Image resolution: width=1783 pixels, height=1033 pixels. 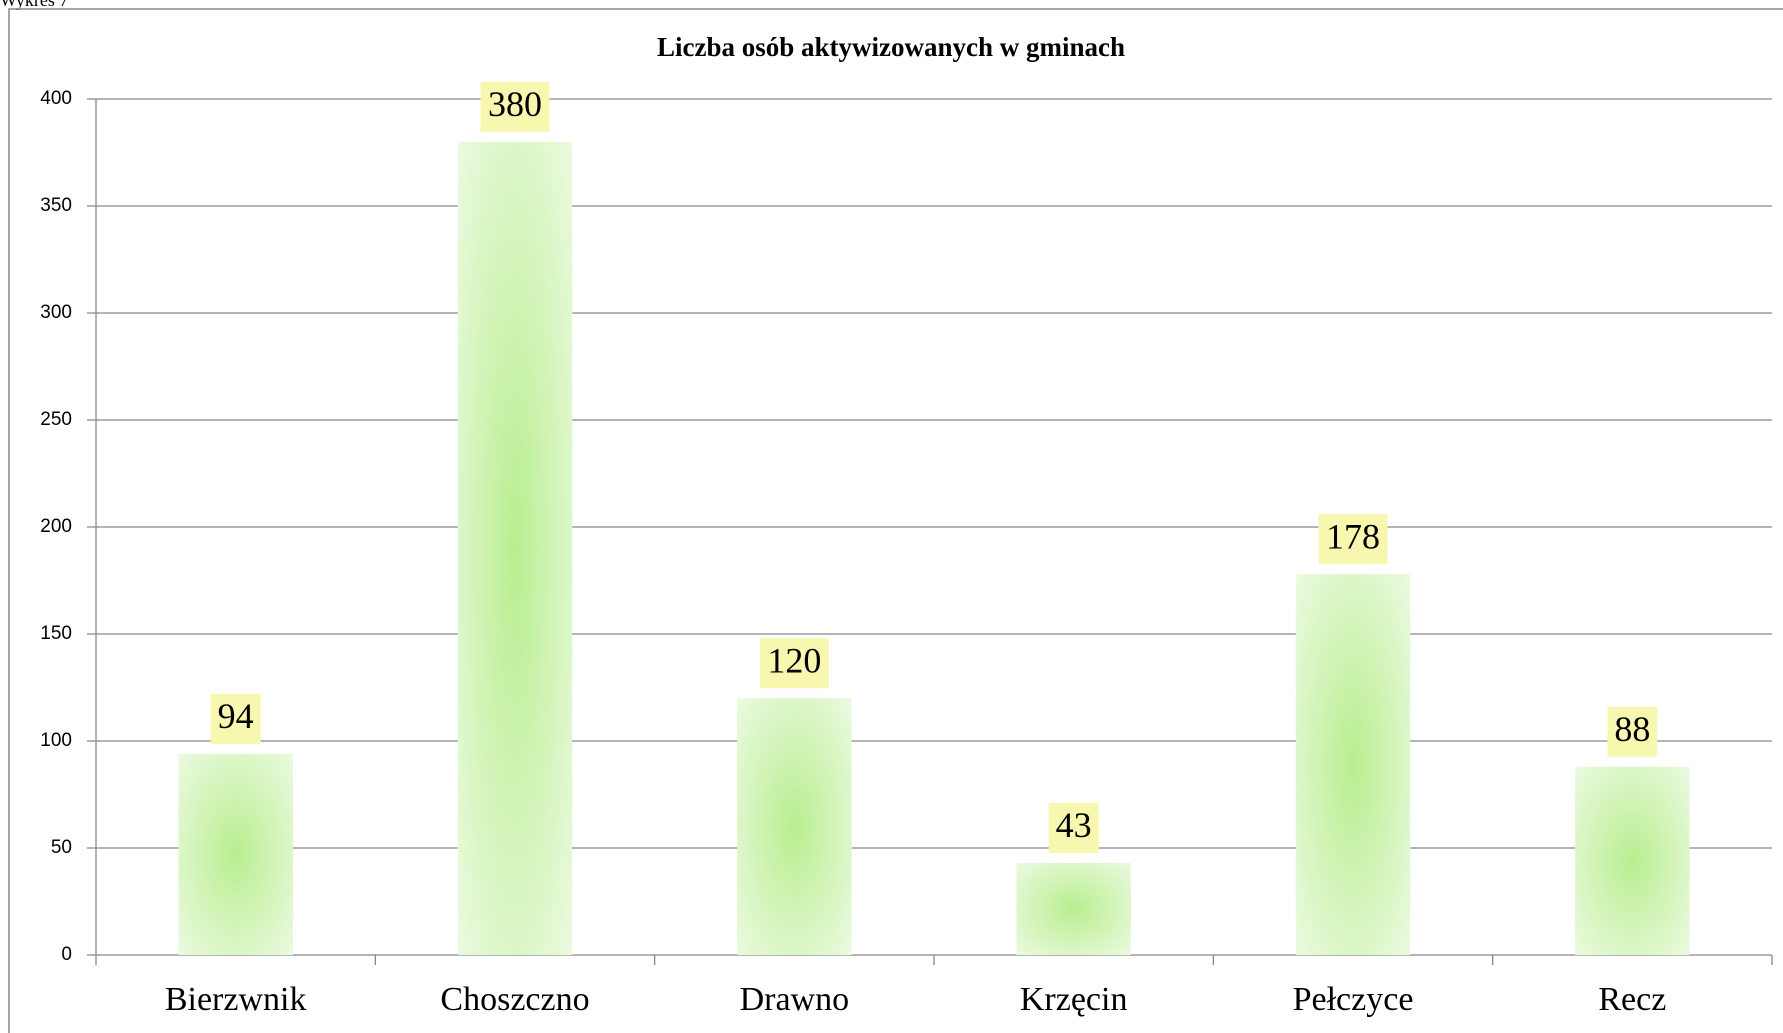 I want to click on x-tick-label: Choszczno, so click(x=514, y=999).